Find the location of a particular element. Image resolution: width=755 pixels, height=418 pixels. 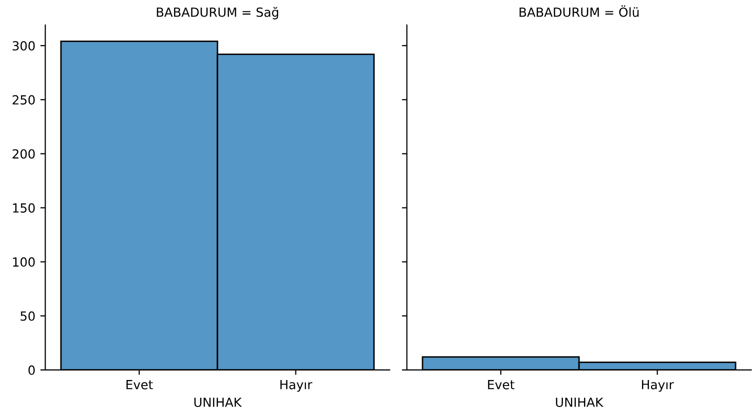

chart-title: BABADURUM = Ölü is located at coordinates (579, 11).